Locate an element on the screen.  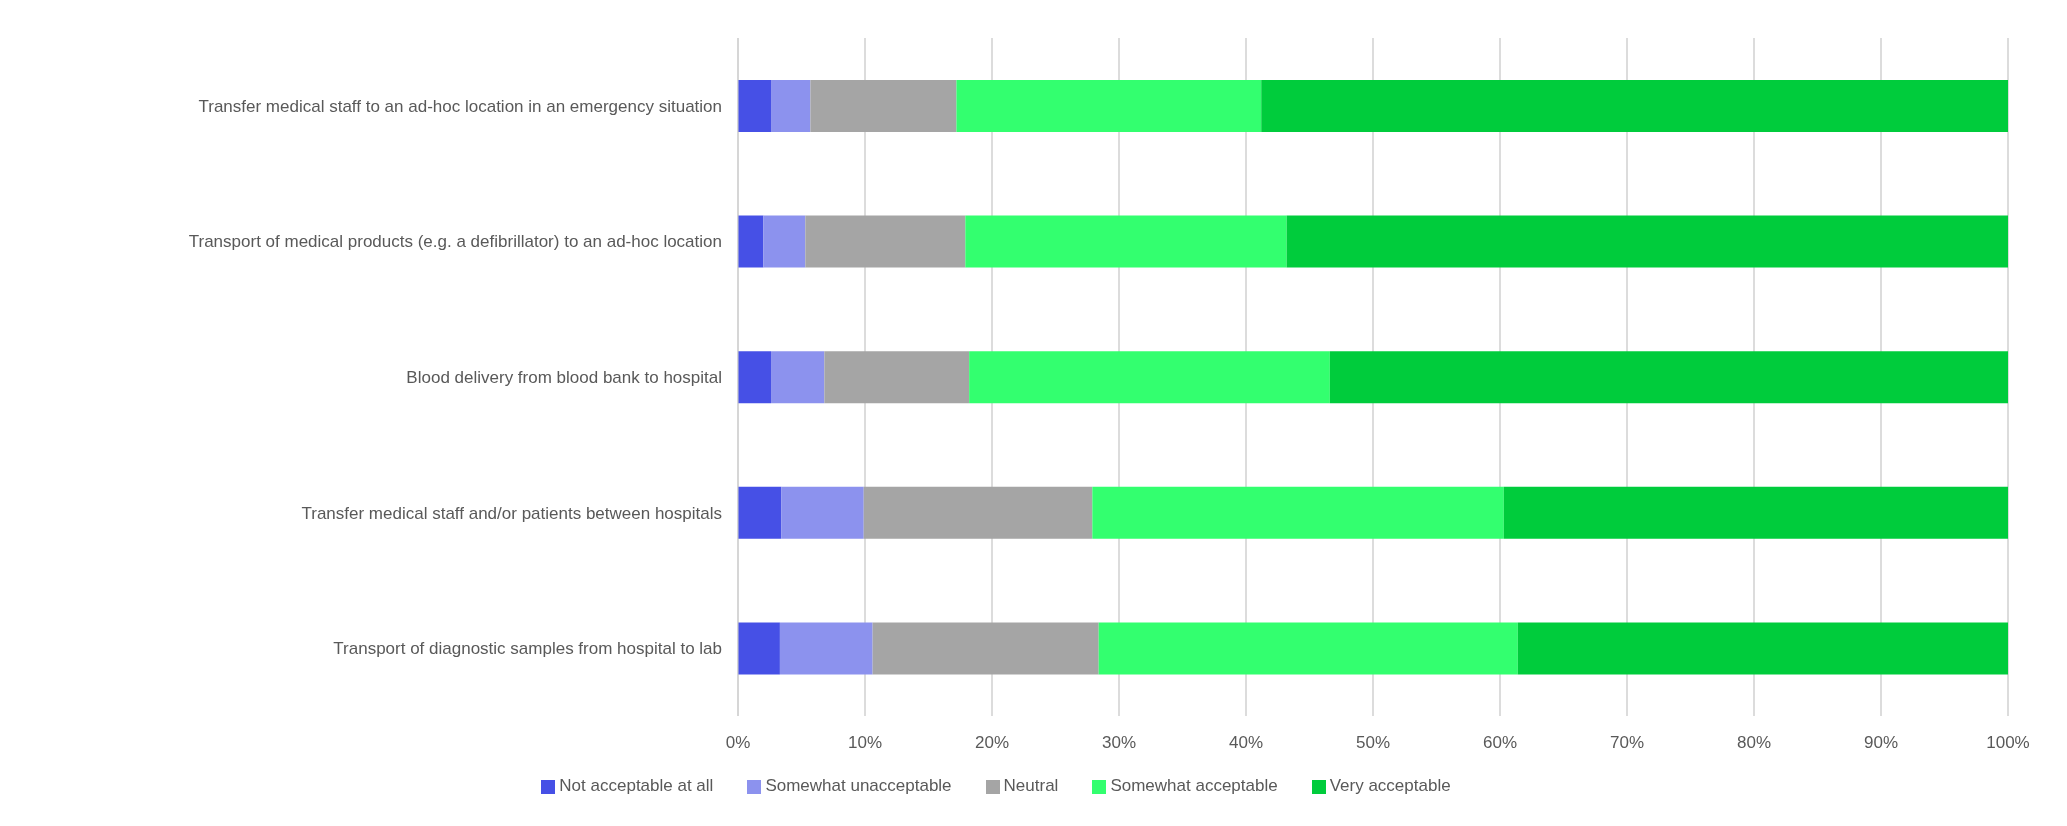
x-tick-label: 60% is located at coordinates (1500, 743).